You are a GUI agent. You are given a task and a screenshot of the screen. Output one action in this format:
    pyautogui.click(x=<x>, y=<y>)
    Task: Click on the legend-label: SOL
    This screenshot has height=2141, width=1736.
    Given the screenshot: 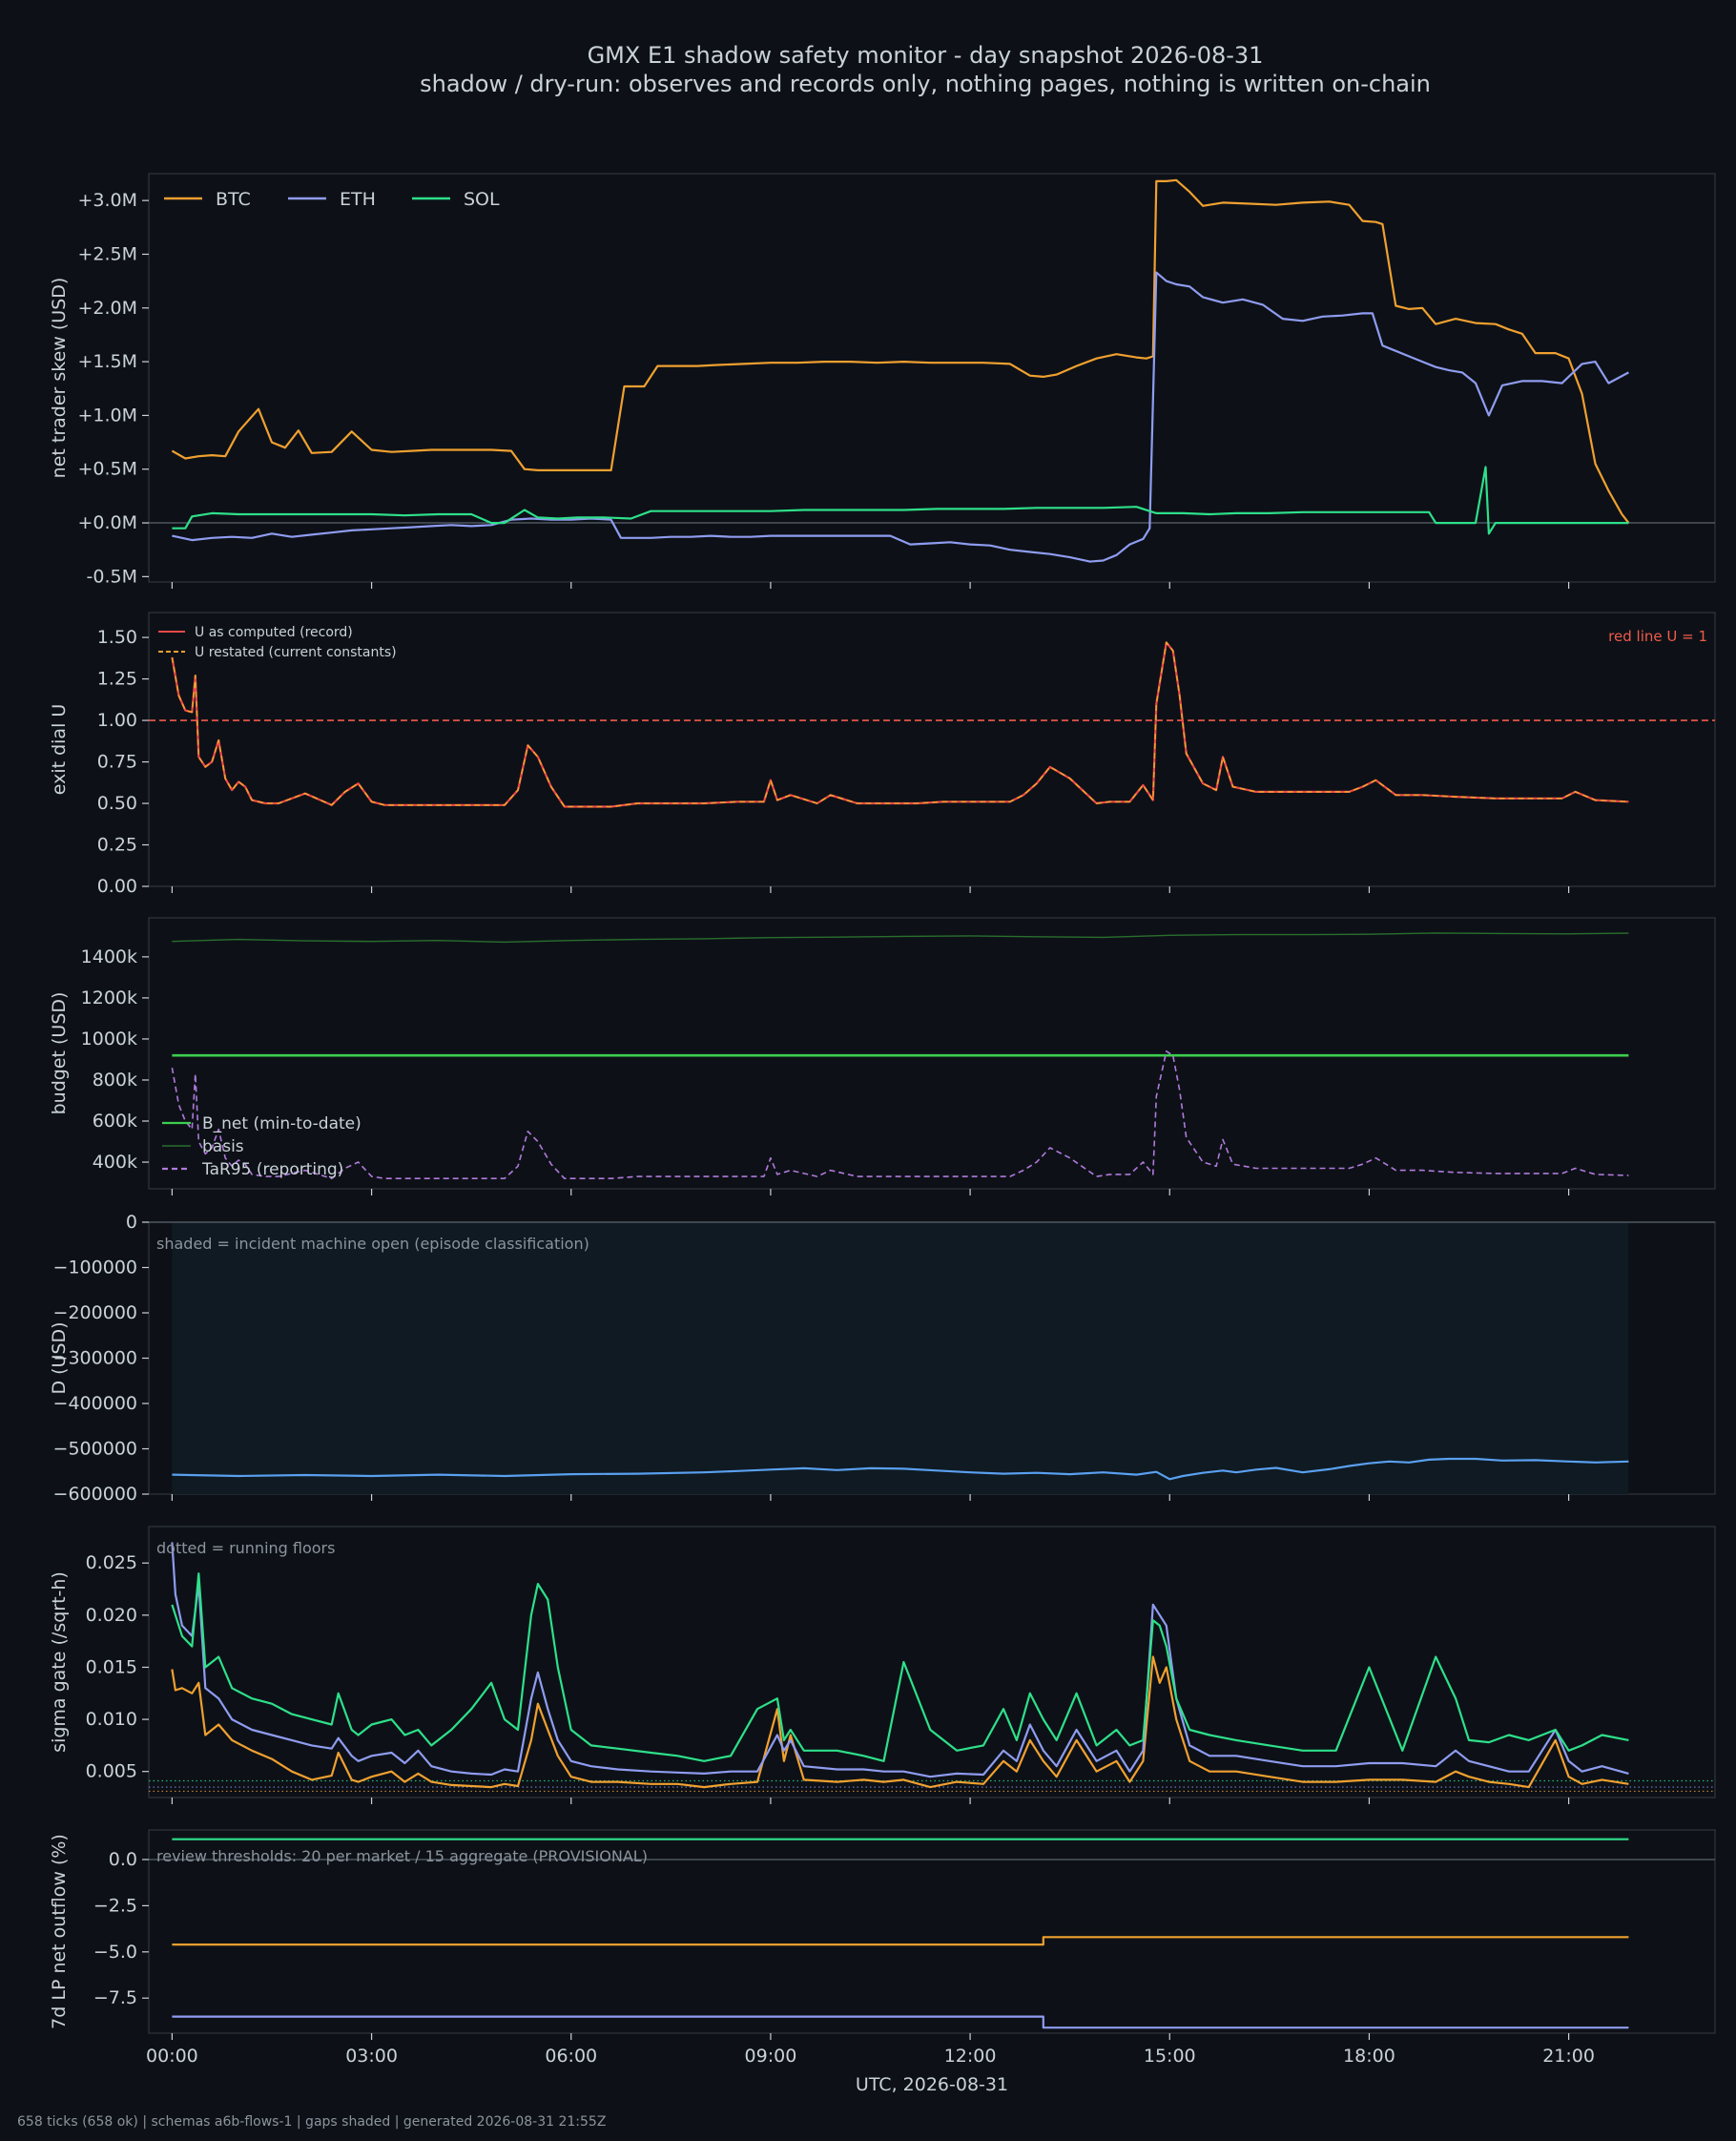 What is the action you would take?
    pyautogui.click(x=482, y=199)
    